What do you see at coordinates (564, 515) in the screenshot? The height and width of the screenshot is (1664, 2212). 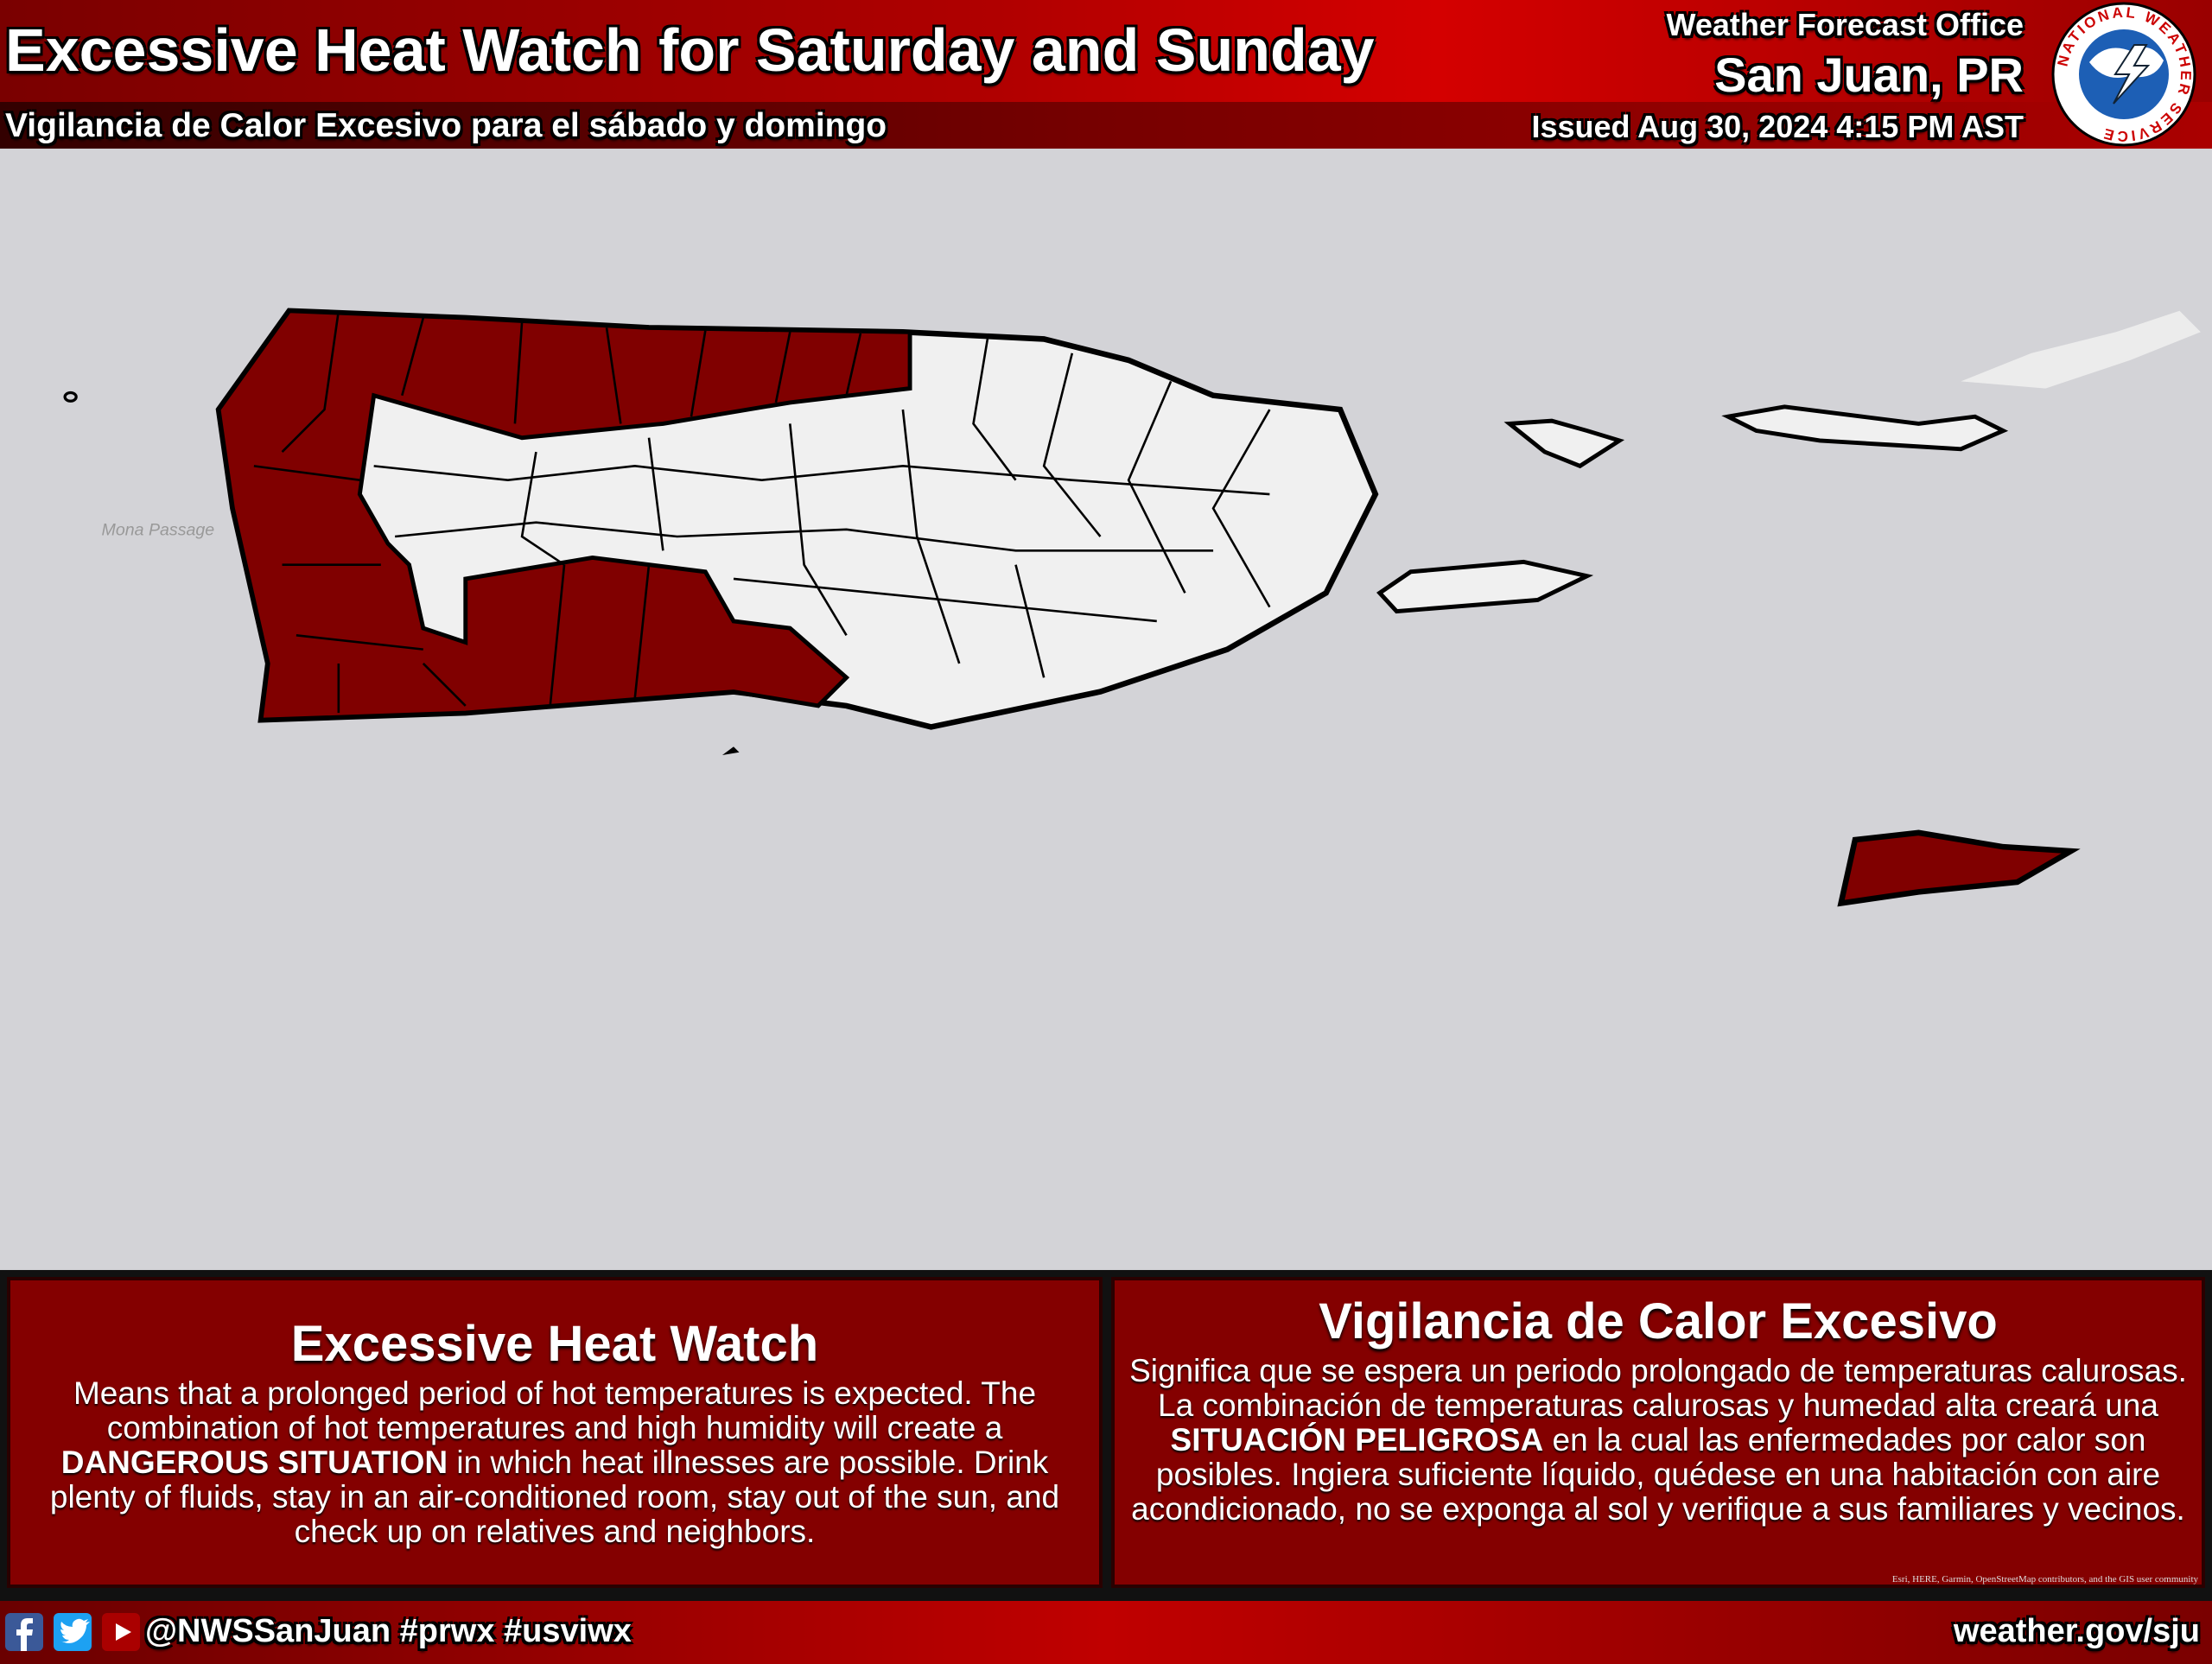 I see `watch-area-pr` at bounding box center [564, 515].